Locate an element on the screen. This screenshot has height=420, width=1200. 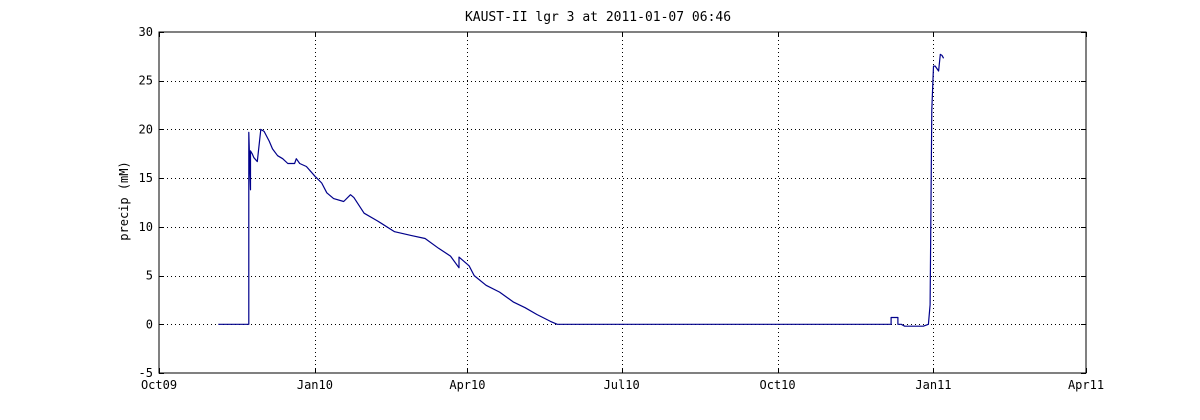
x-tick-label: Oct09 is located at coordinates (159, 385).